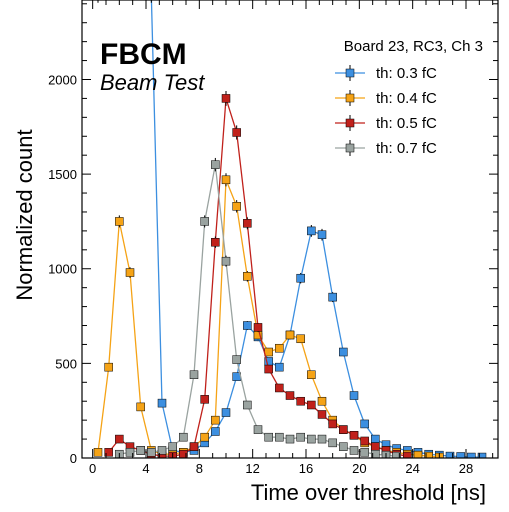  I want to click on x-axis-title: Time over threshold [ns], so click(368, 492).